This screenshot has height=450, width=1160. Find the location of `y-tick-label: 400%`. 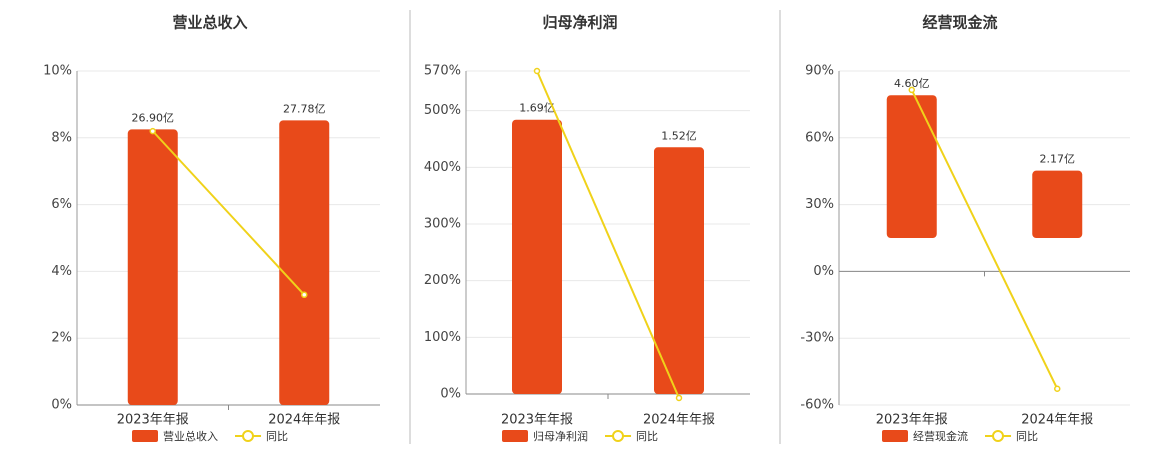

y-tick-label: 400% is located at coordinates (442, 167).